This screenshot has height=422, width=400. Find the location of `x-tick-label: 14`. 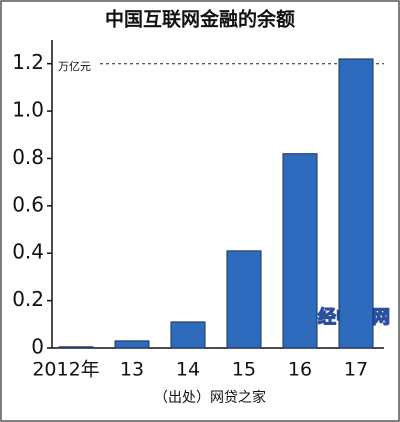

x-tick-label: 14 is located at coordinates (188, 370).